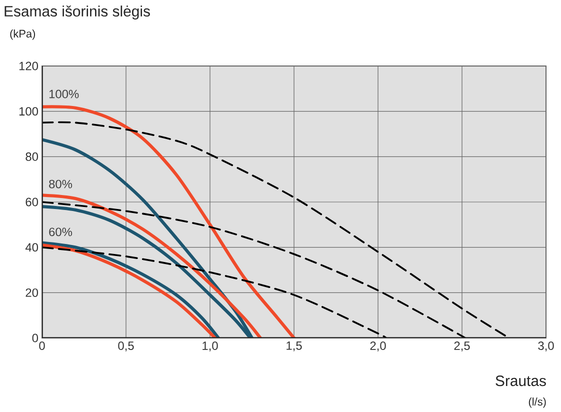 The width and height of the screenshot is (561, 412). Describe the element at coordinates (210, 347) in the screenshot. I see `x-tick-label: 1,0` at that location.